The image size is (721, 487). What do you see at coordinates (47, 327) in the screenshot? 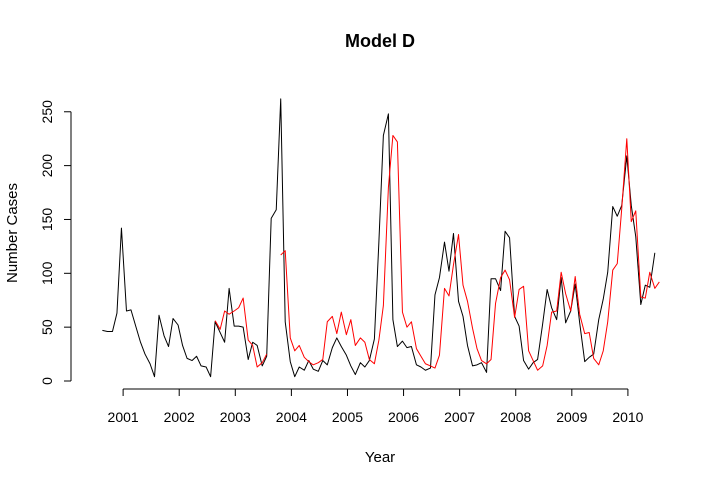
I see `y-tick-label: 50` at bounding box center [47, 327].